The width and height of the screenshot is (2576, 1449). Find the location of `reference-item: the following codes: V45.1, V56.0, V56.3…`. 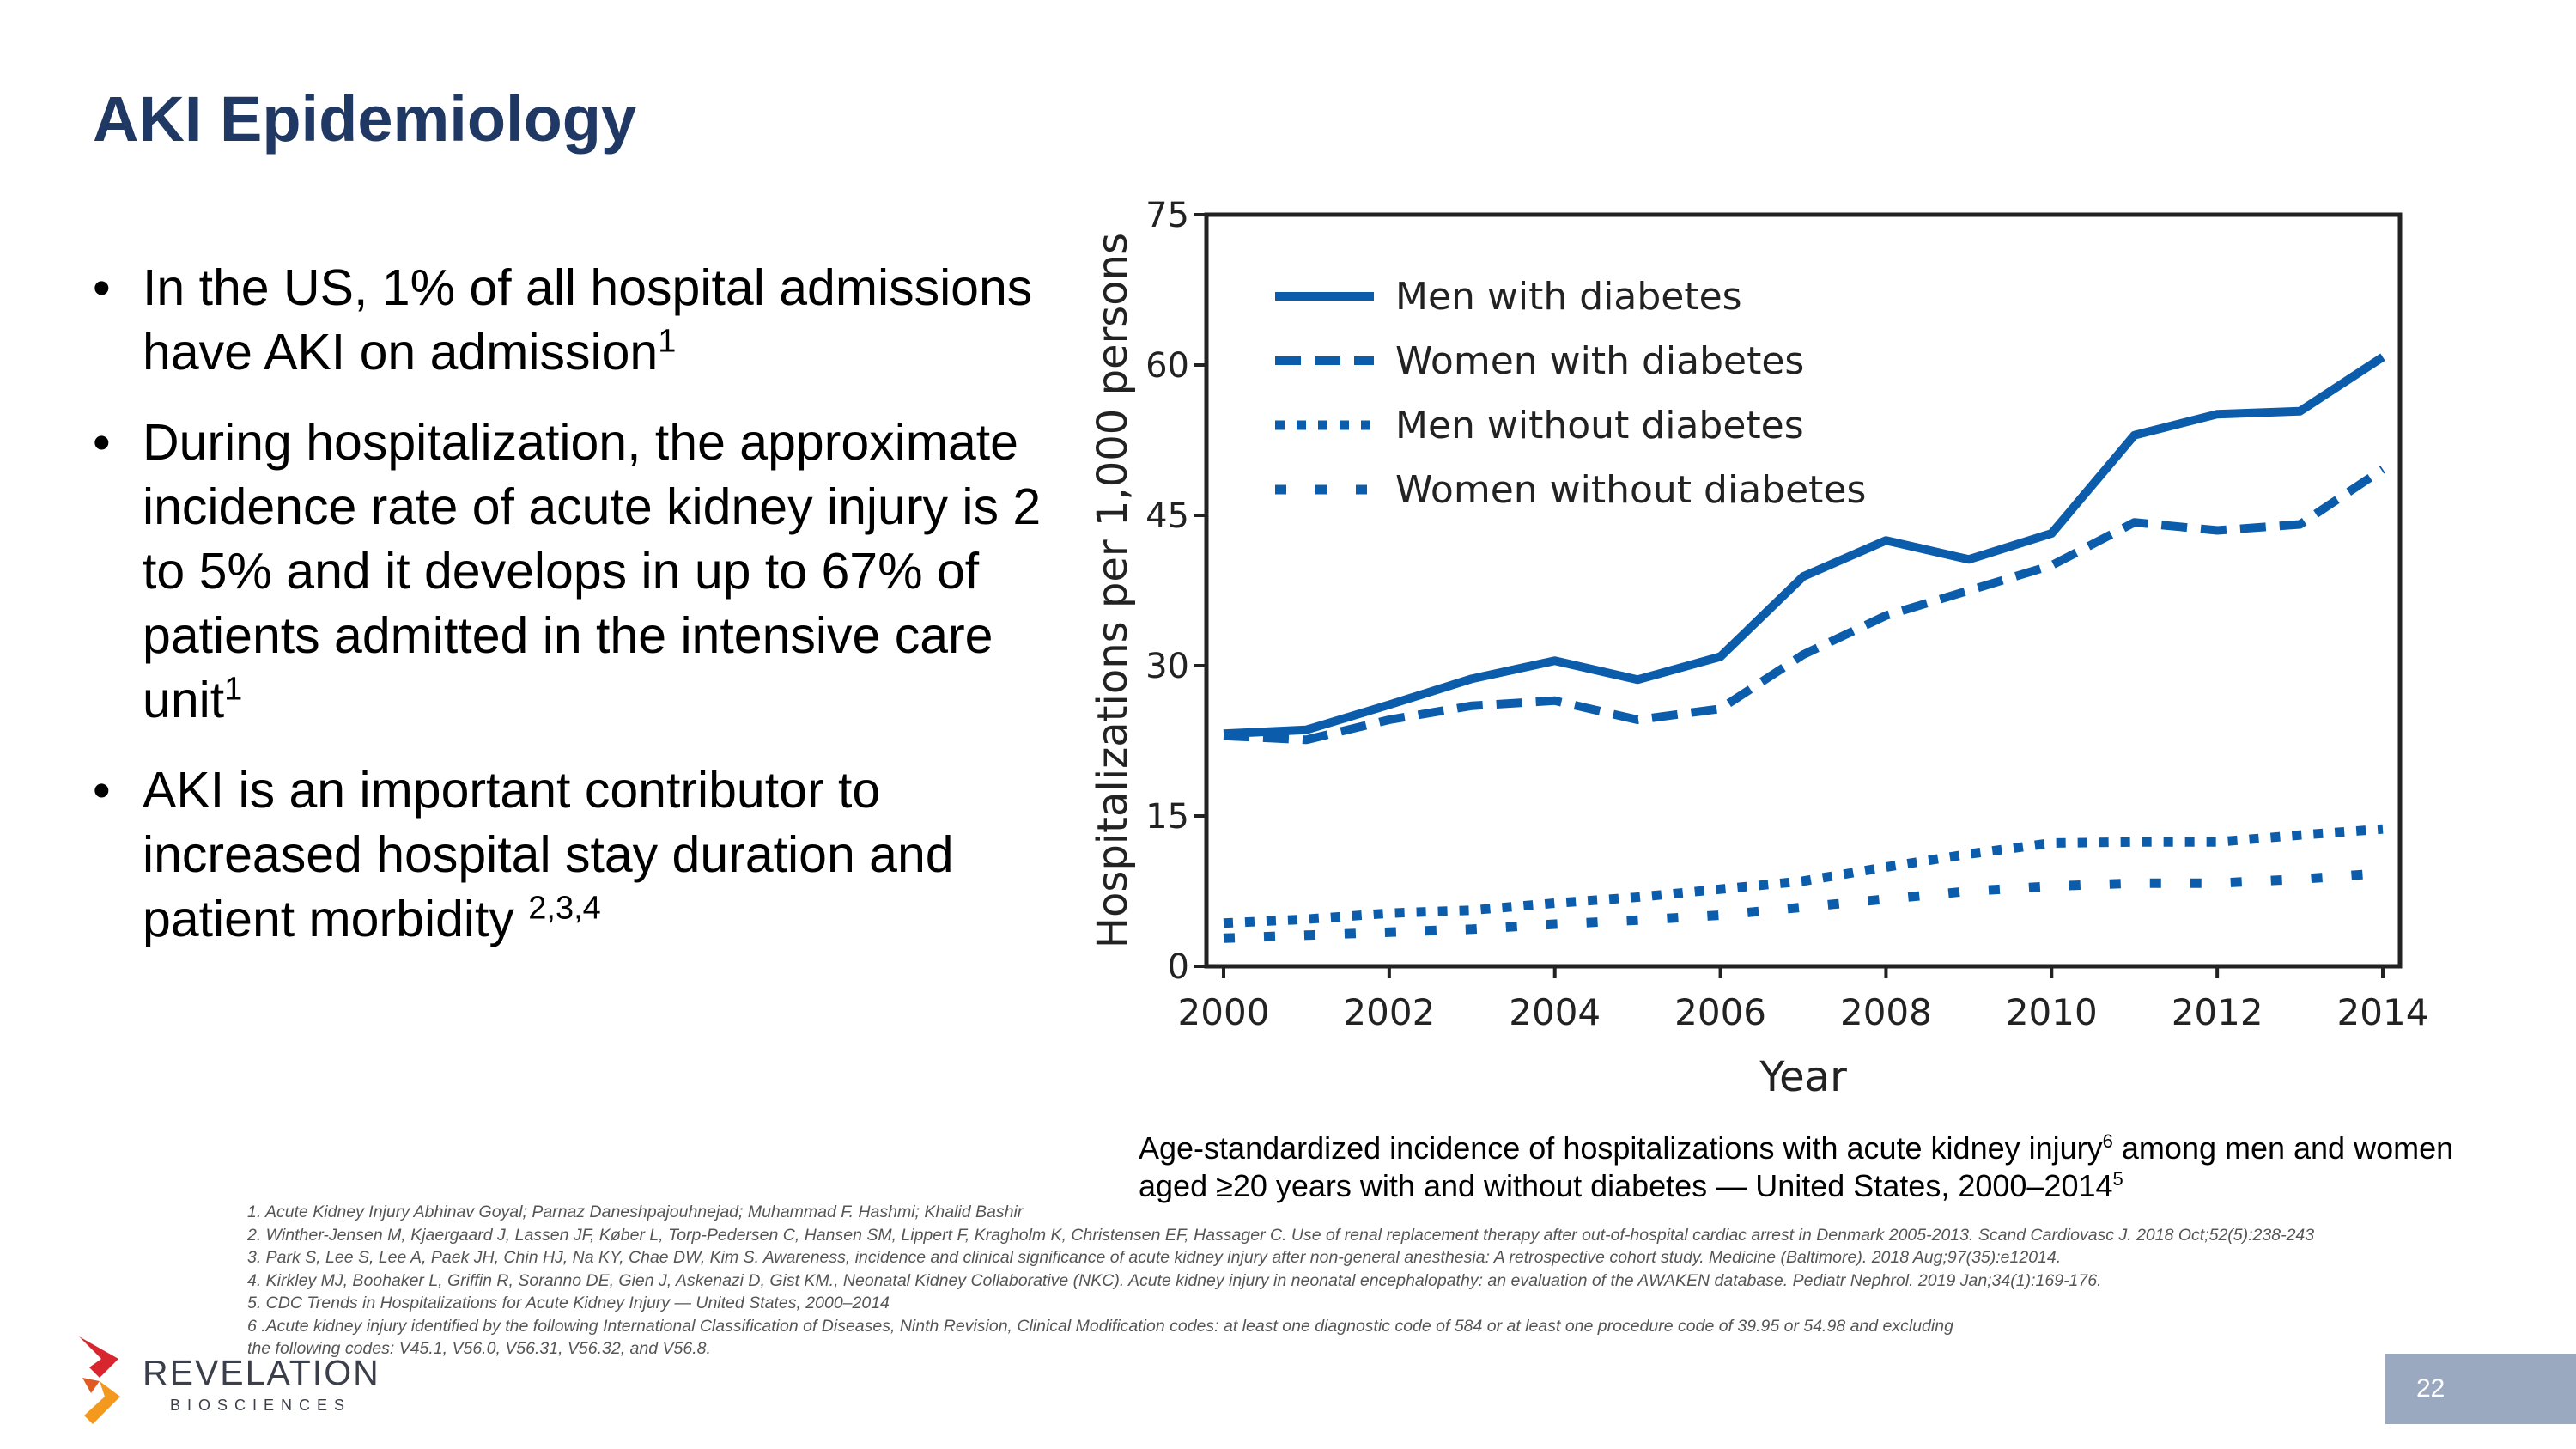

reference-item: the following codes: V45.1, V56.0, V56.3… is located at coordinates (479, 1348).